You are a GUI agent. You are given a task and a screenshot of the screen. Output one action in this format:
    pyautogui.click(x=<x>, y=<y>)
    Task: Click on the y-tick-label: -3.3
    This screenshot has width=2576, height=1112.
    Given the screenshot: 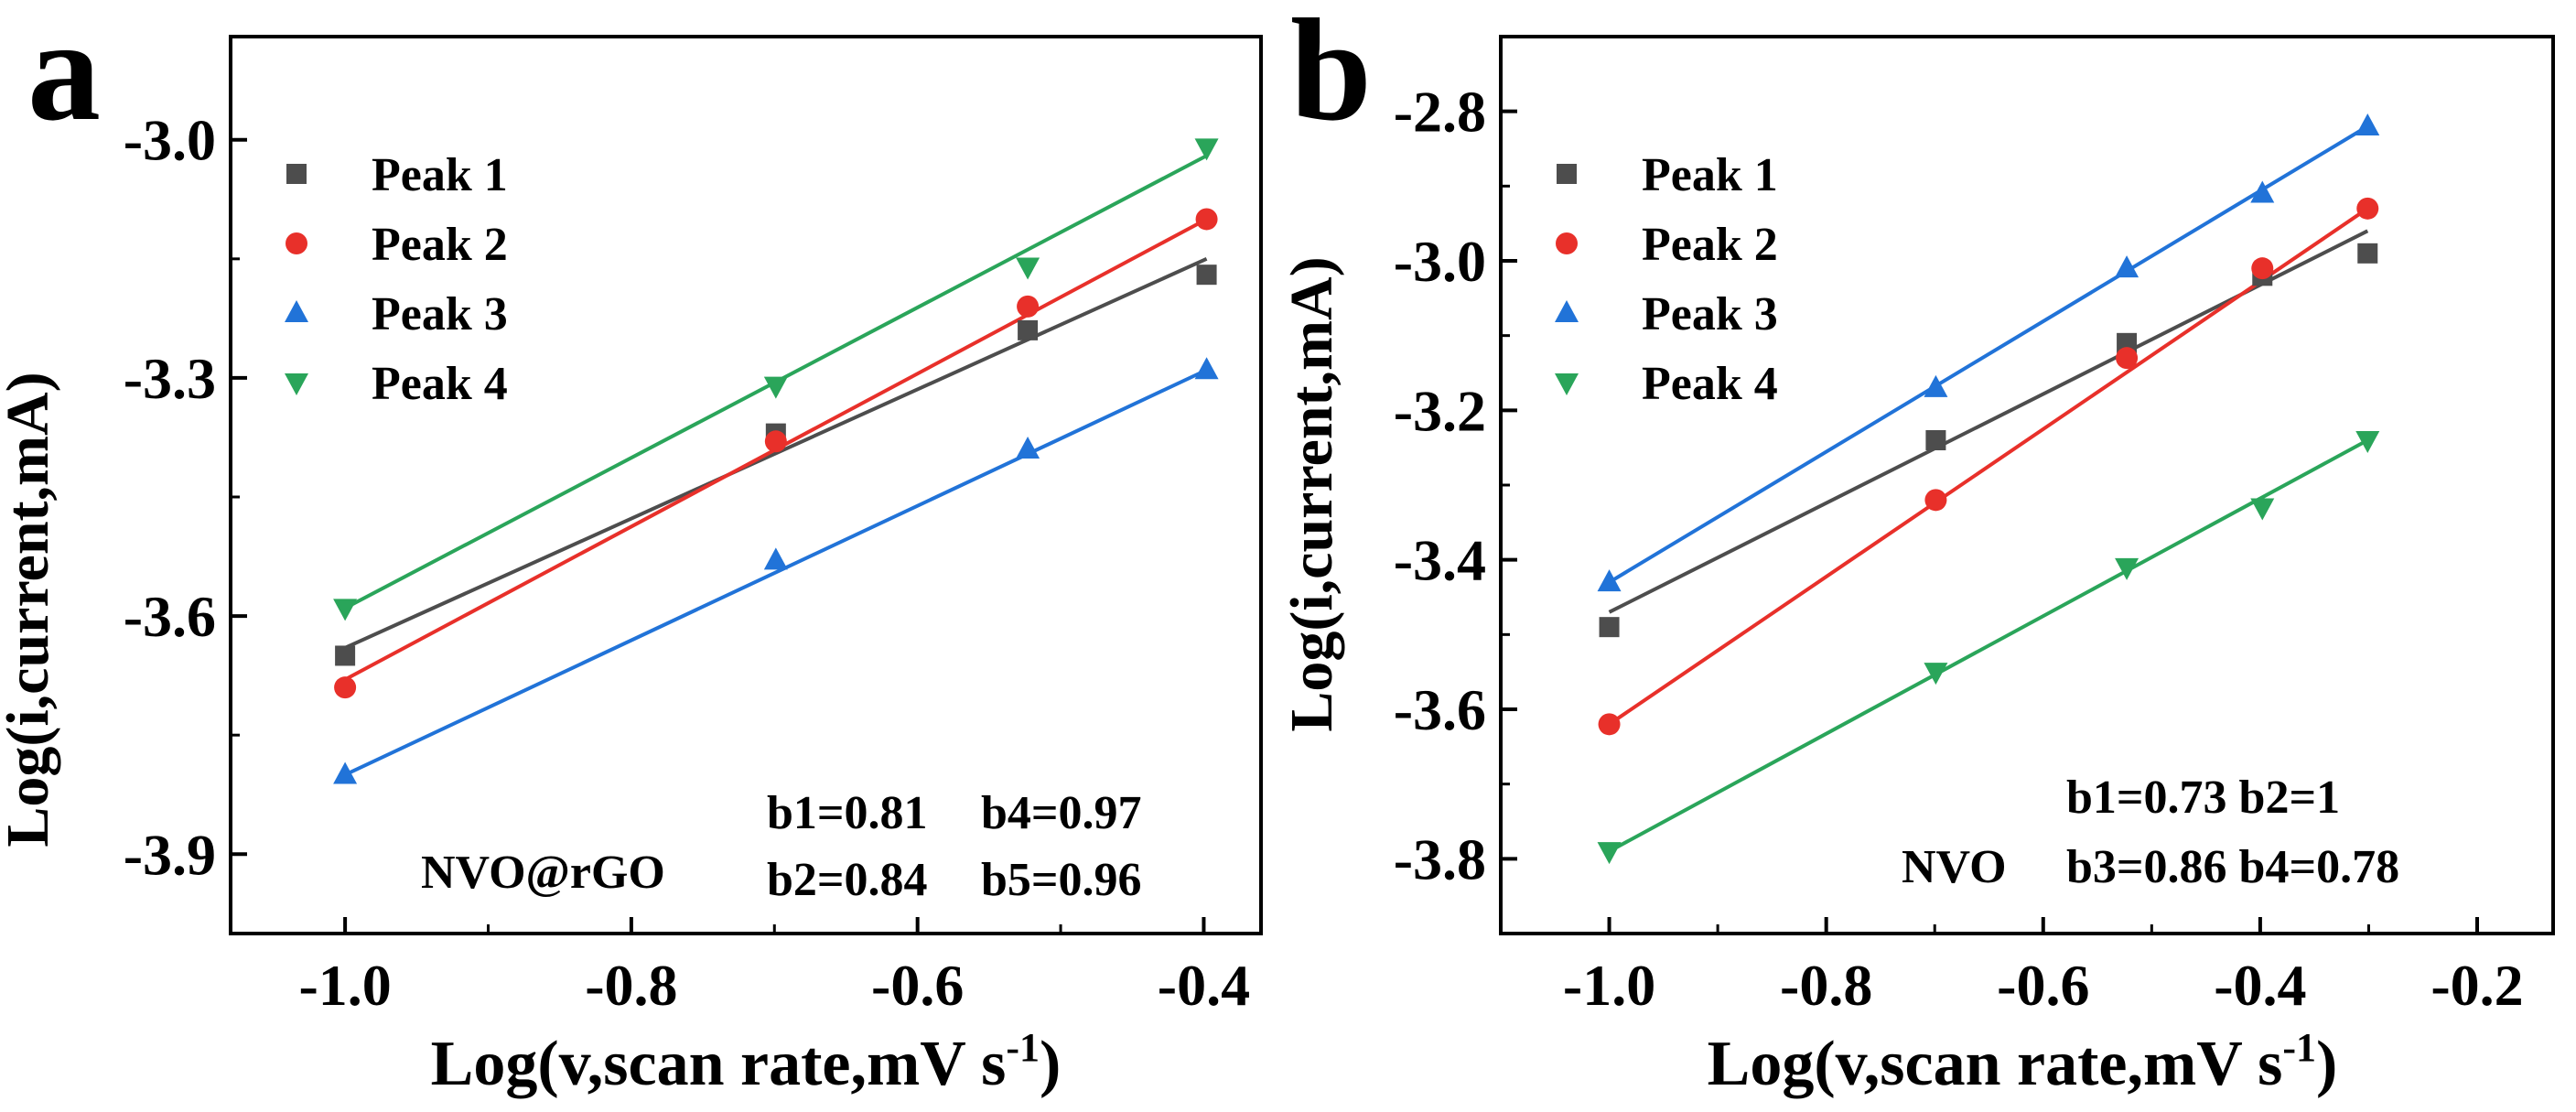 What is the action you would take?
    pyautogui.click(x=170, y=378)
    